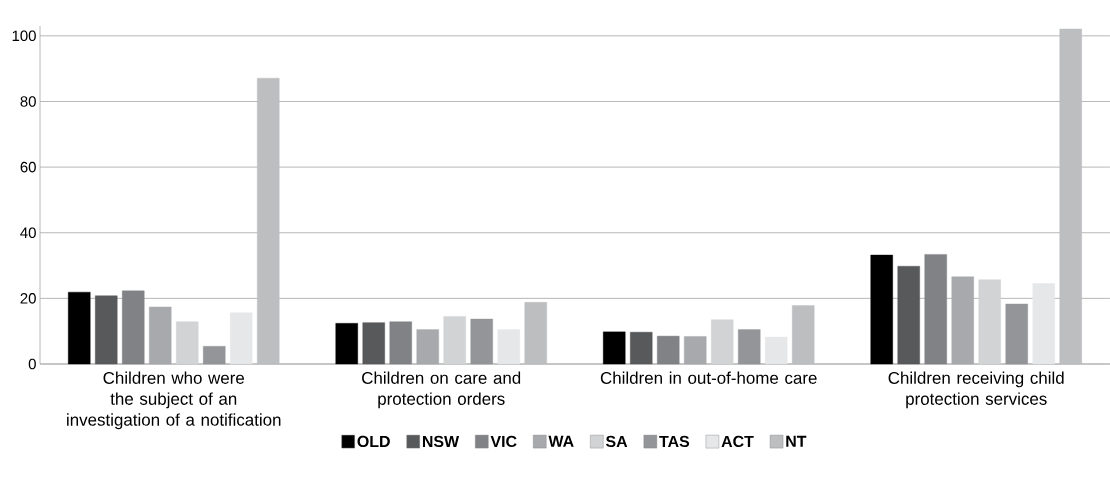 This screenshot has width=1110, height=481. Describe the element at coordinates (503, 441) in the screenshot. I see `legend-label: VIC` at that location.